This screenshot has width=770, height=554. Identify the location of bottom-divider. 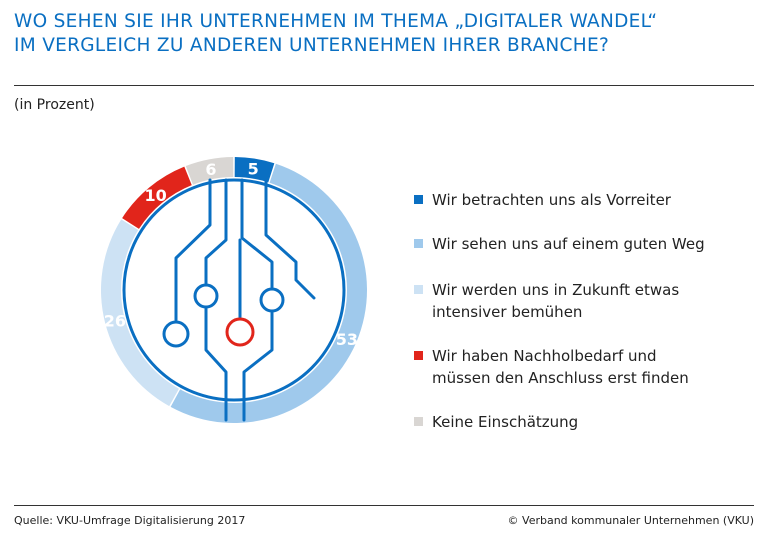
(384, 505).